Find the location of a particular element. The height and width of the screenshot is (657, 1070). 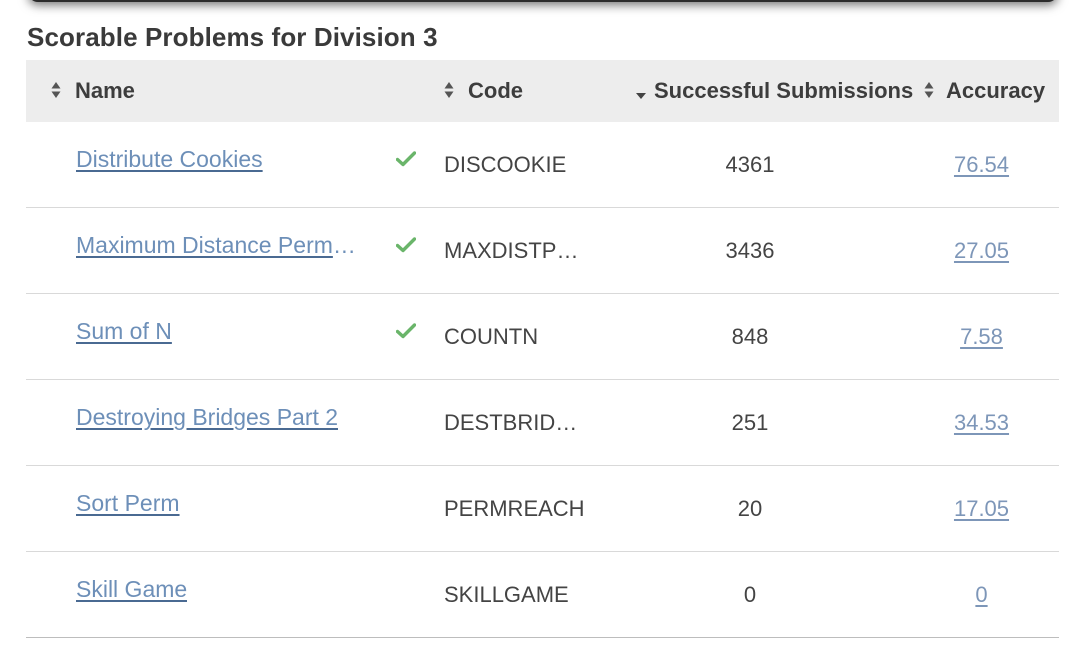

top-card-shadow is located at coordinates (543, 1).